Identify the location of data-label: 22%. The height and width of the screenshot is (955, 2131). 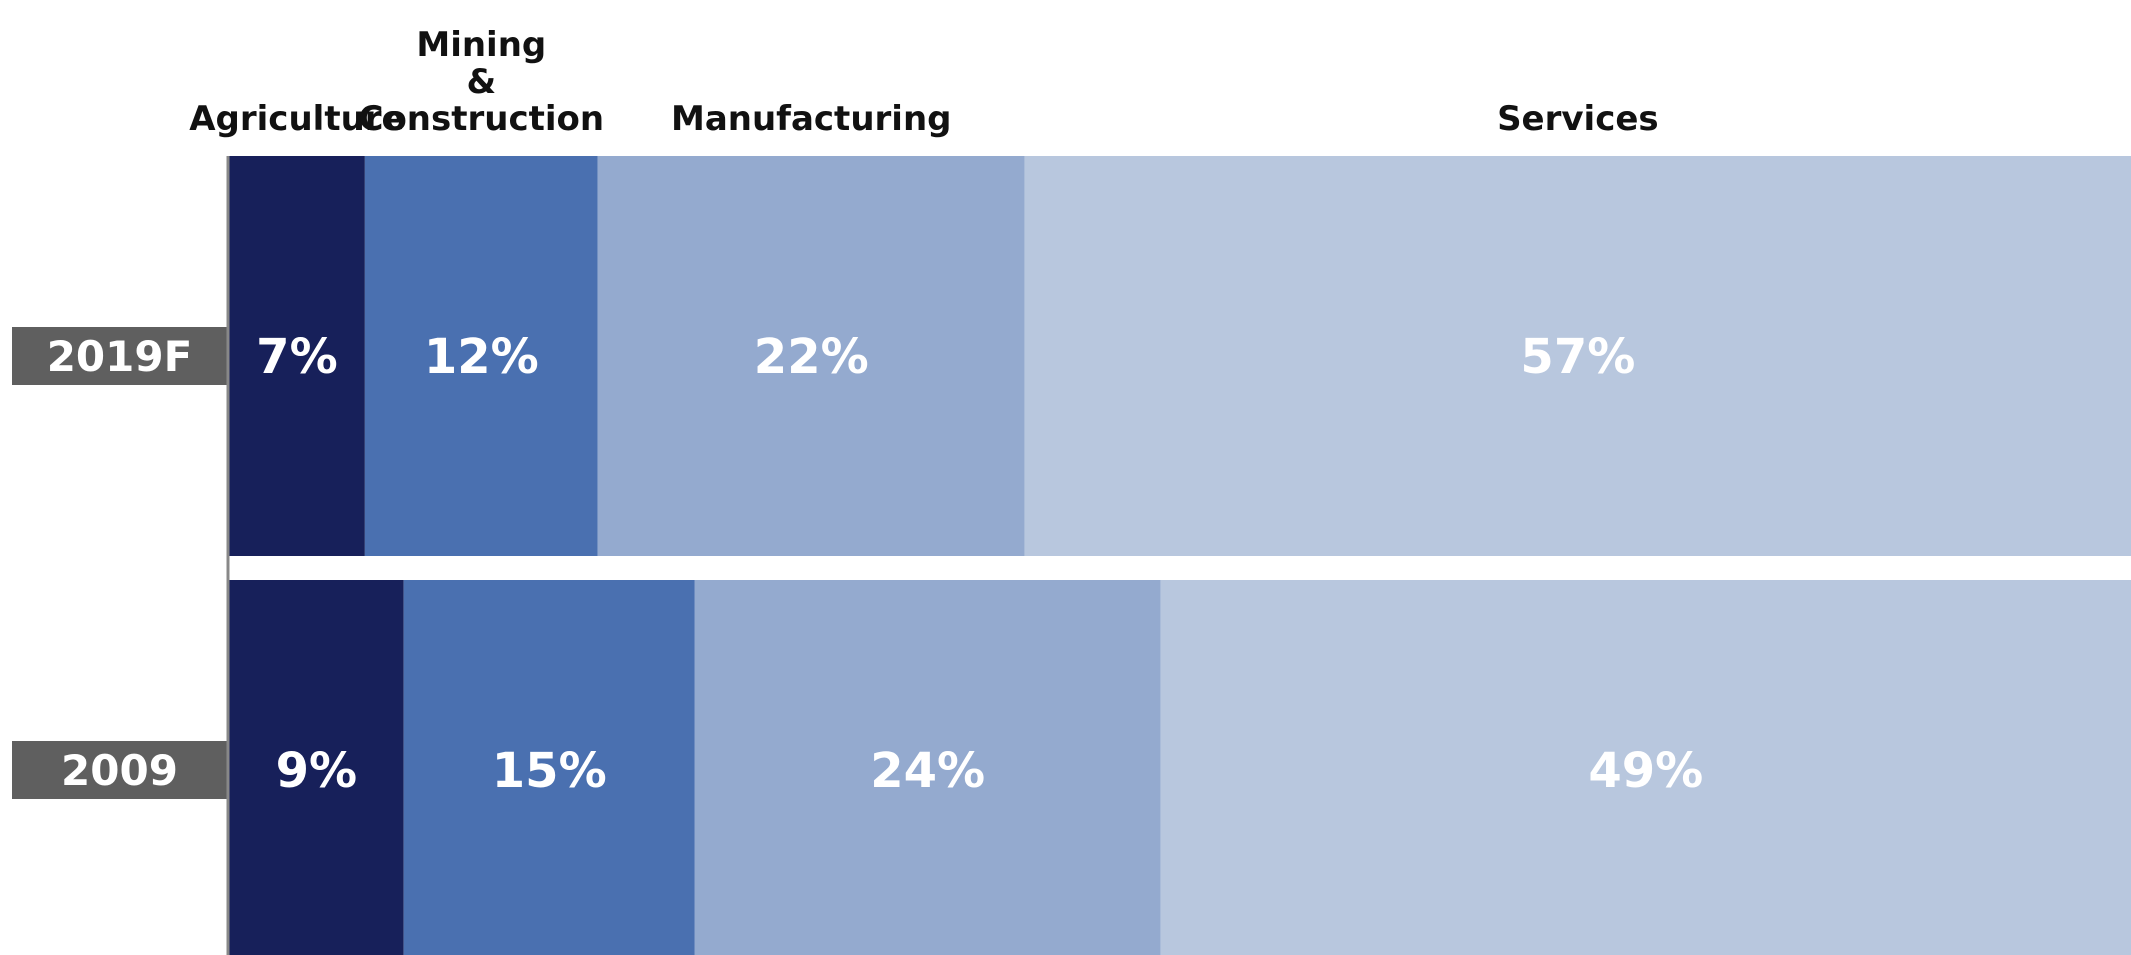
(811, 357).